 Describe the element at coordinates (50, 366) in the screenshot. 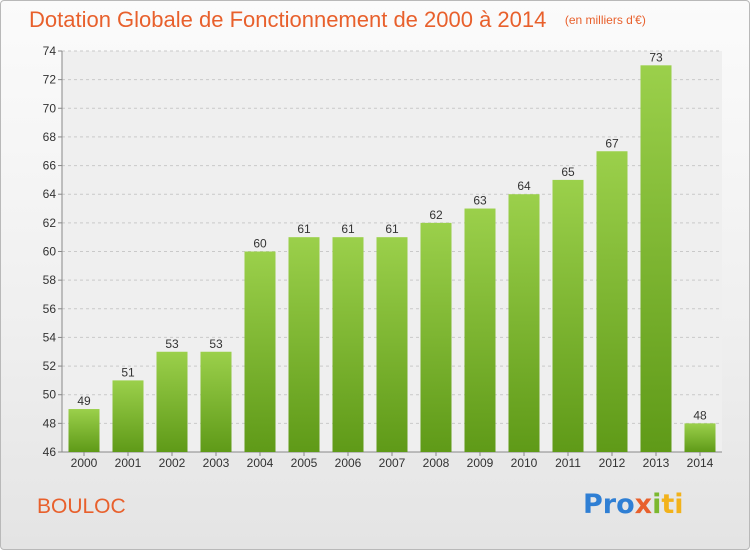

I see `y-tick-label: 52` at that location.